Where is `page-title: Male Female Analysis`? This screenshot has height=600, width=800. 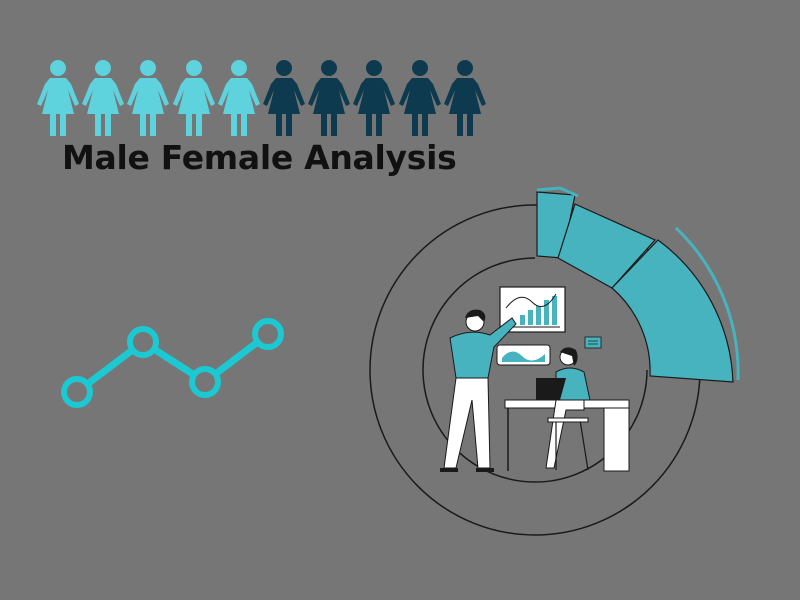
page-title: Male Female Analysis is located at coordinates (259, 157).